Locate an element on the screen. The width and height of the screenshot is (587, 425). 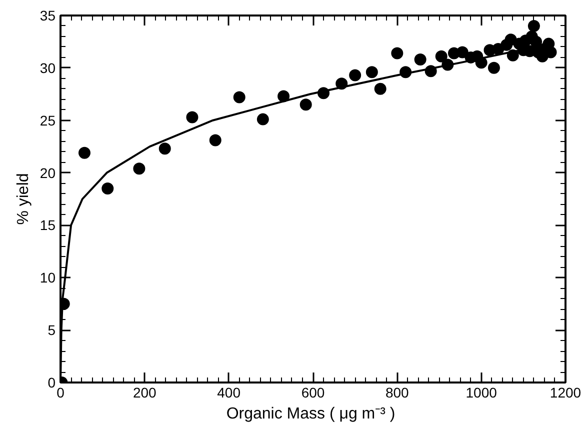
x-tick-label: 200 is located at coordinates (144, 392).